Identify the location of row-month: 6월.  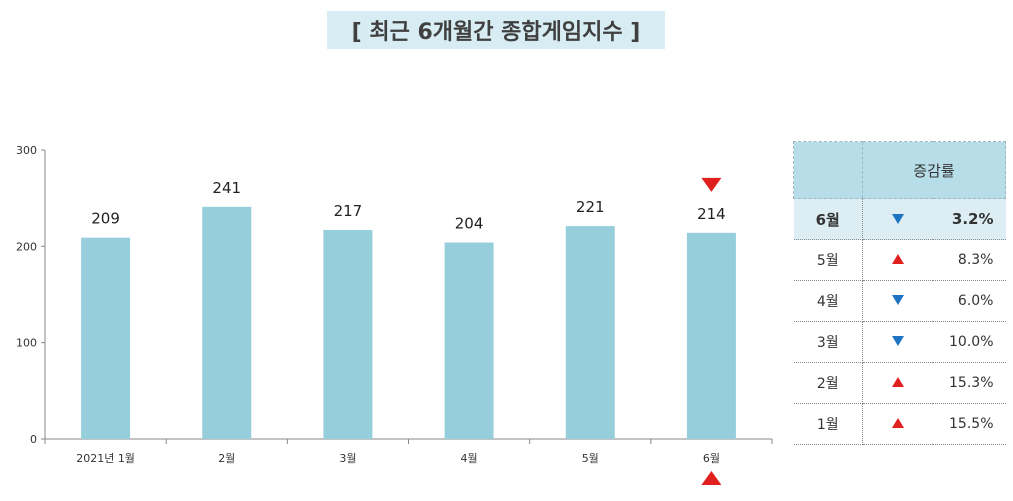
(828, 219).